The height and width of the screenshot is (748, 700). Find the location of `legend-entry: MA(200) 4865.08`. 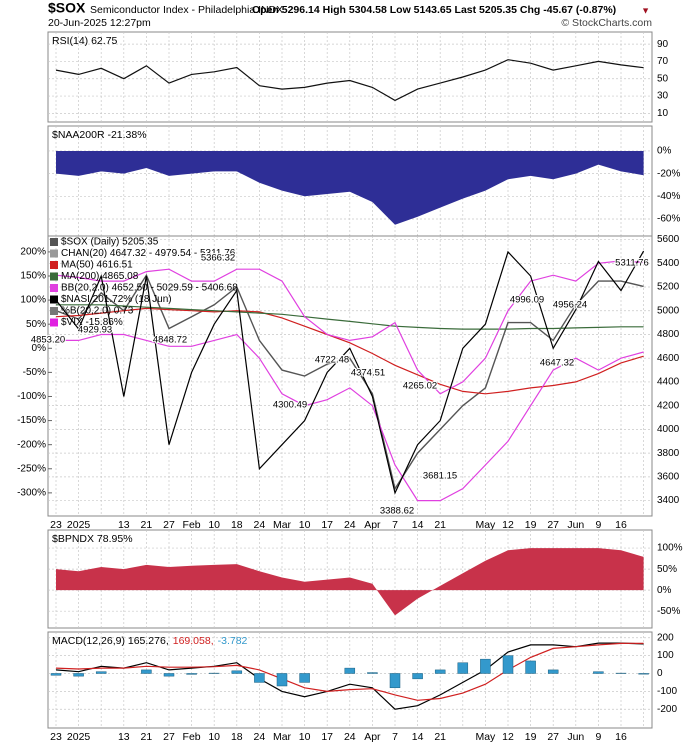

legend-entry: MA(200) 4865.08 is located at coordinates (100, 276).